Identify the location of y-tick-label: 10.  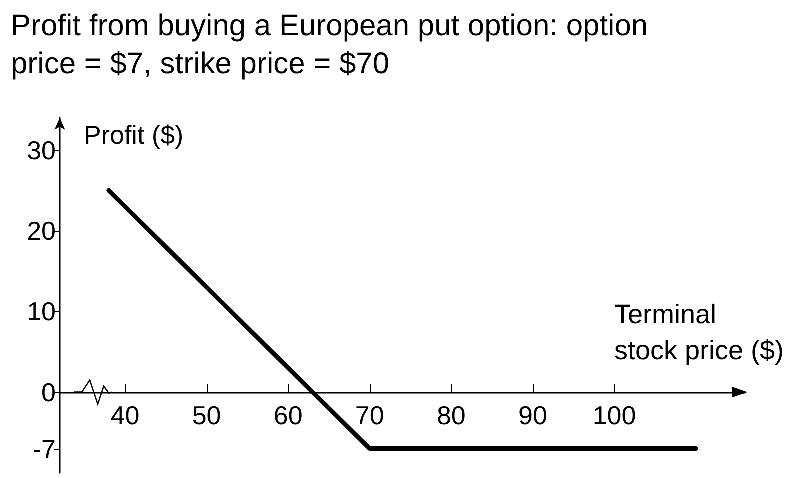
(41, 311).